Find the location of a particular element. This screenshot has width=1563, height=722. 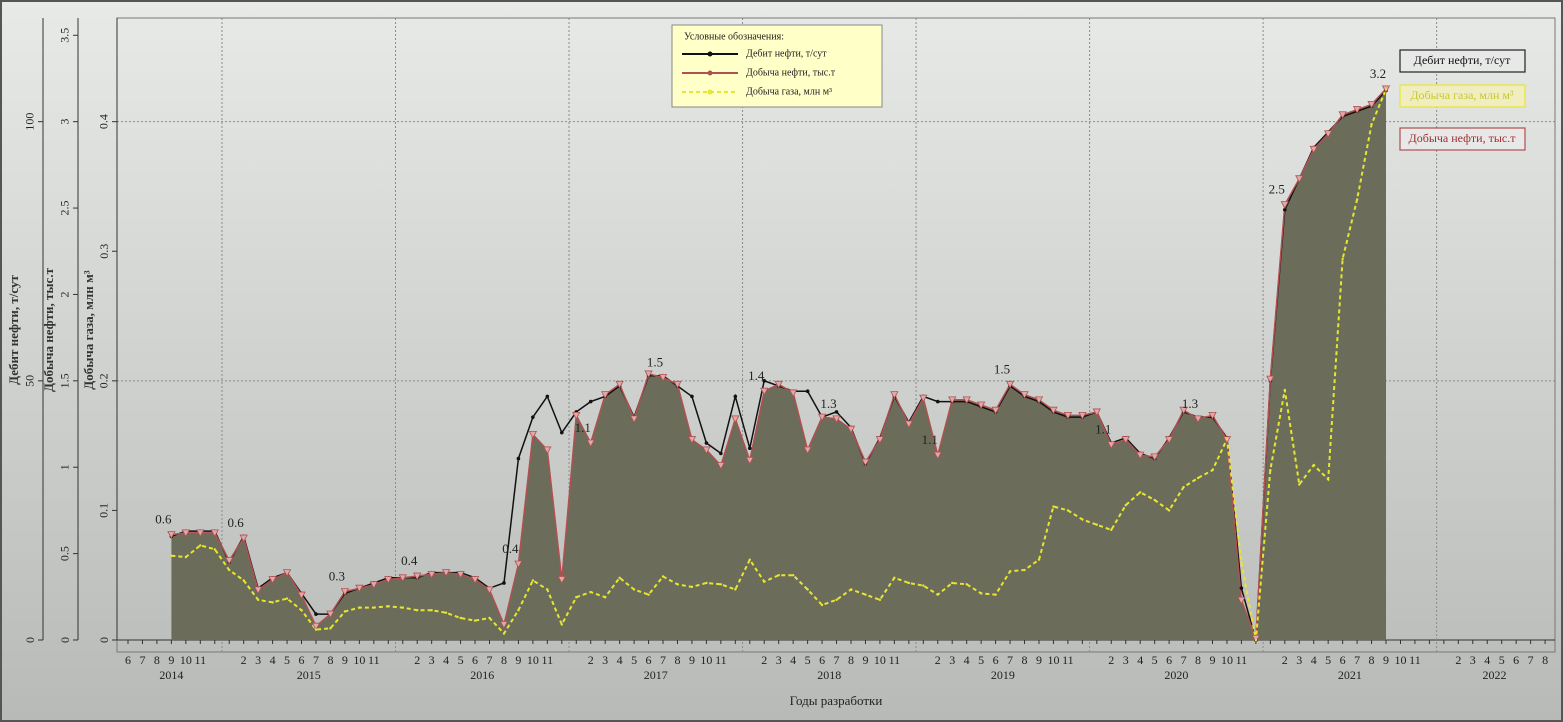

data-label: 1.5 is located at coordinates (655, 361).